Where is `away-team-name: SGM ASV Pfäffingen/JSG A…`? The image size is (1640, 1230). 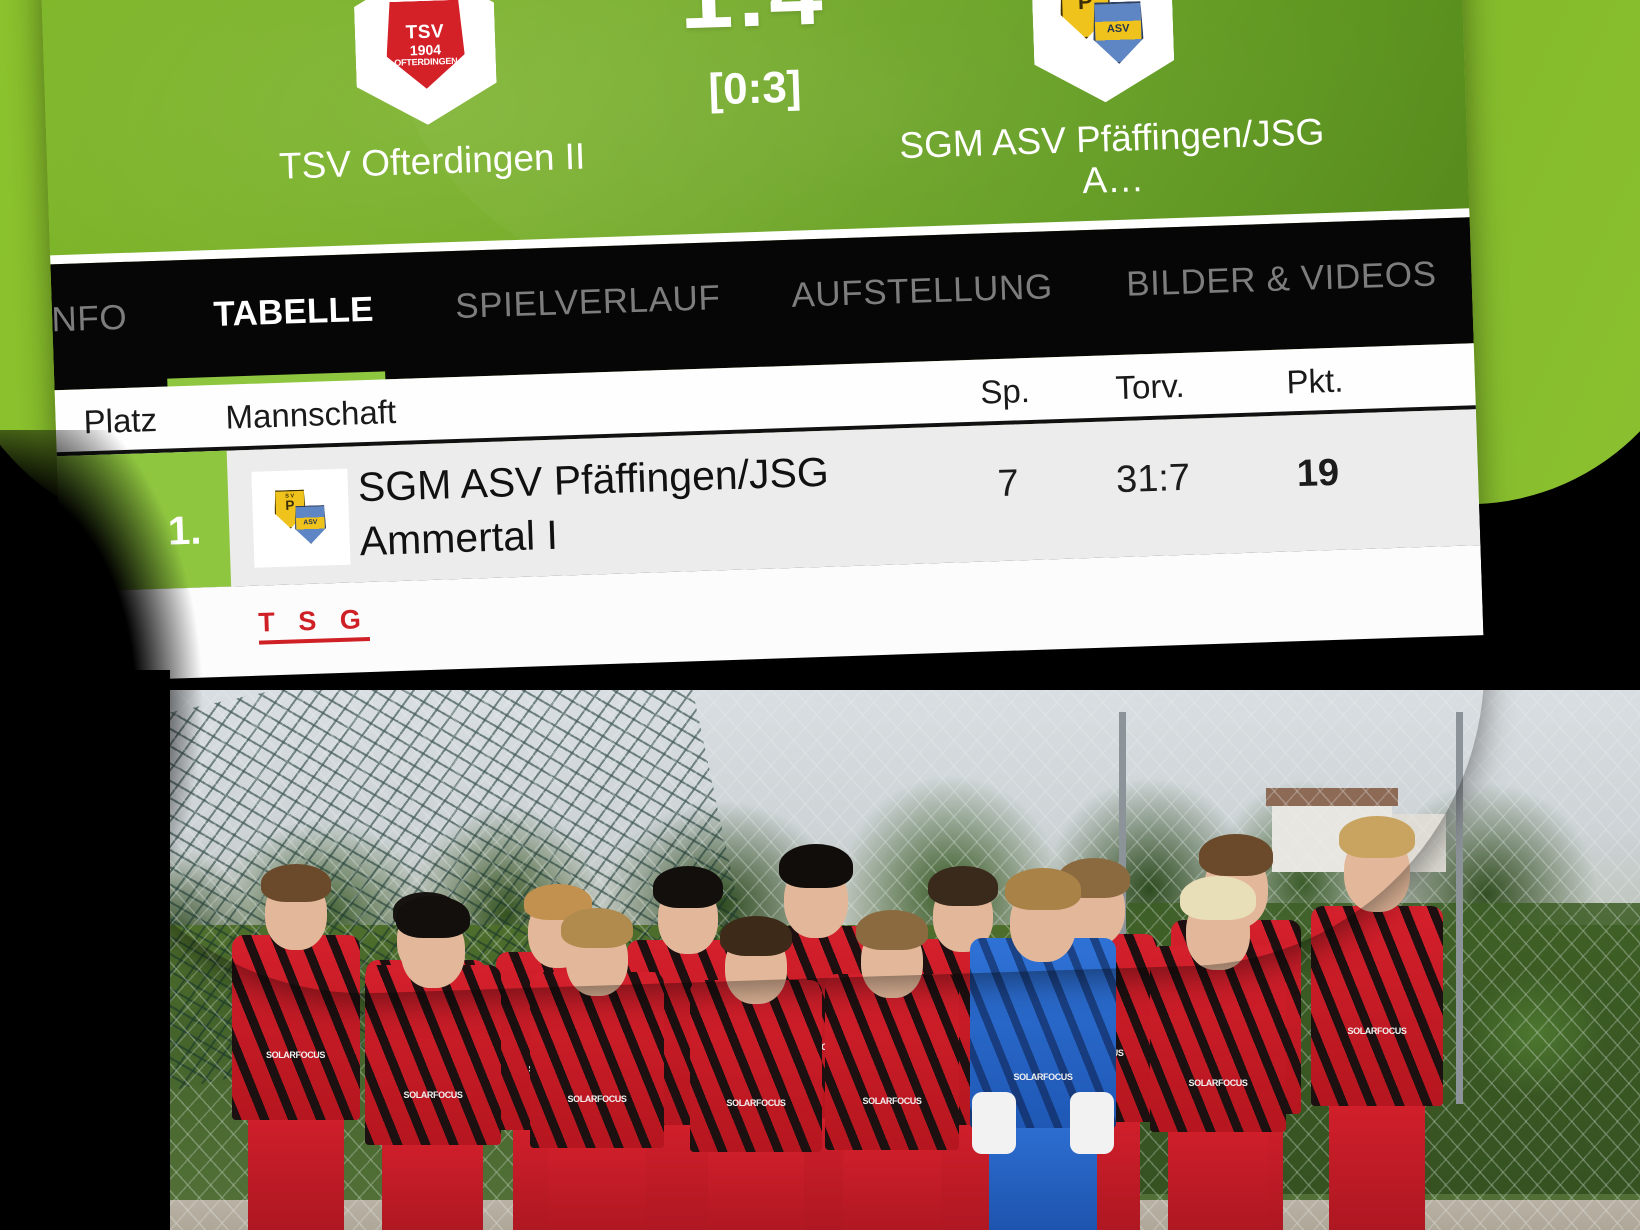 away-team-name: SGM ASV Pfäffingen/JSG A… is located at coordinates (1111, 156).